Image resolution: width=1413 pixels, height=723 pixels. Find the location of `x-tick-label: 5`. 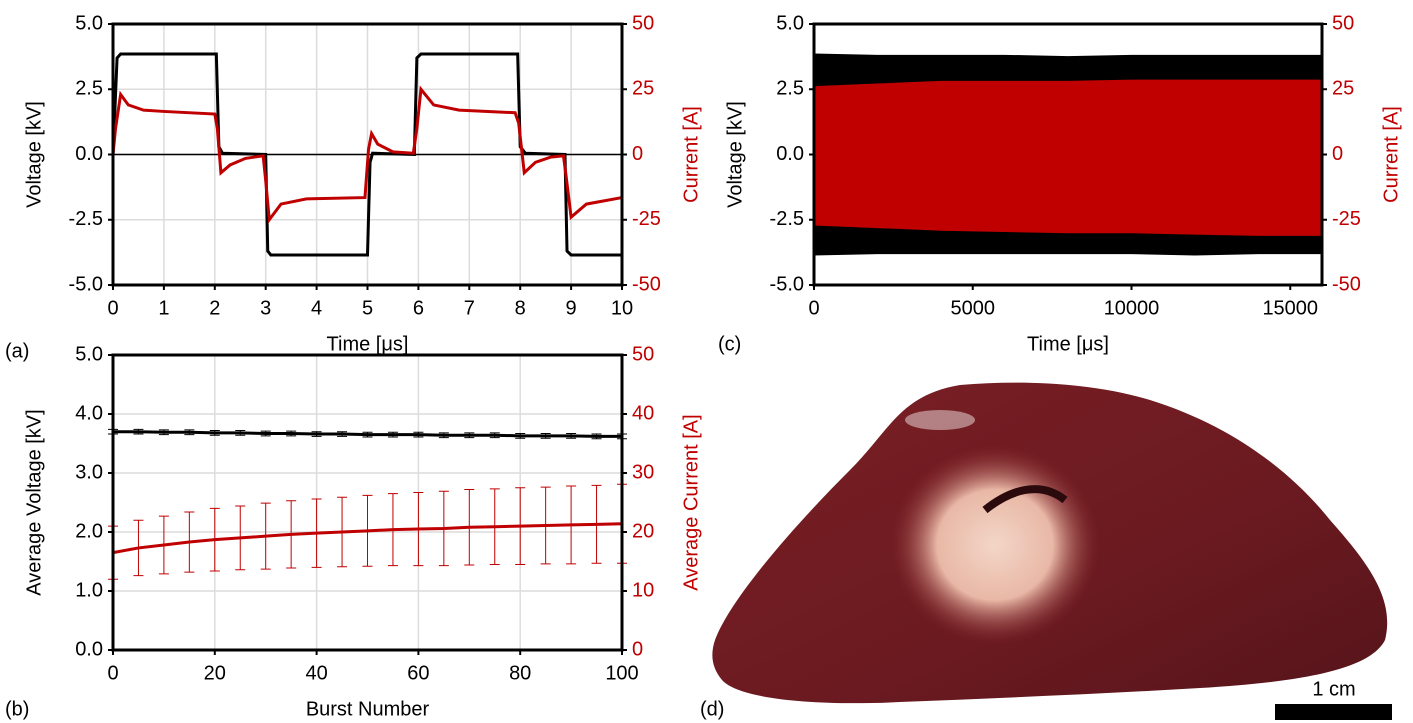

x-tick-label: 5 is located at coordinates (367, 308).